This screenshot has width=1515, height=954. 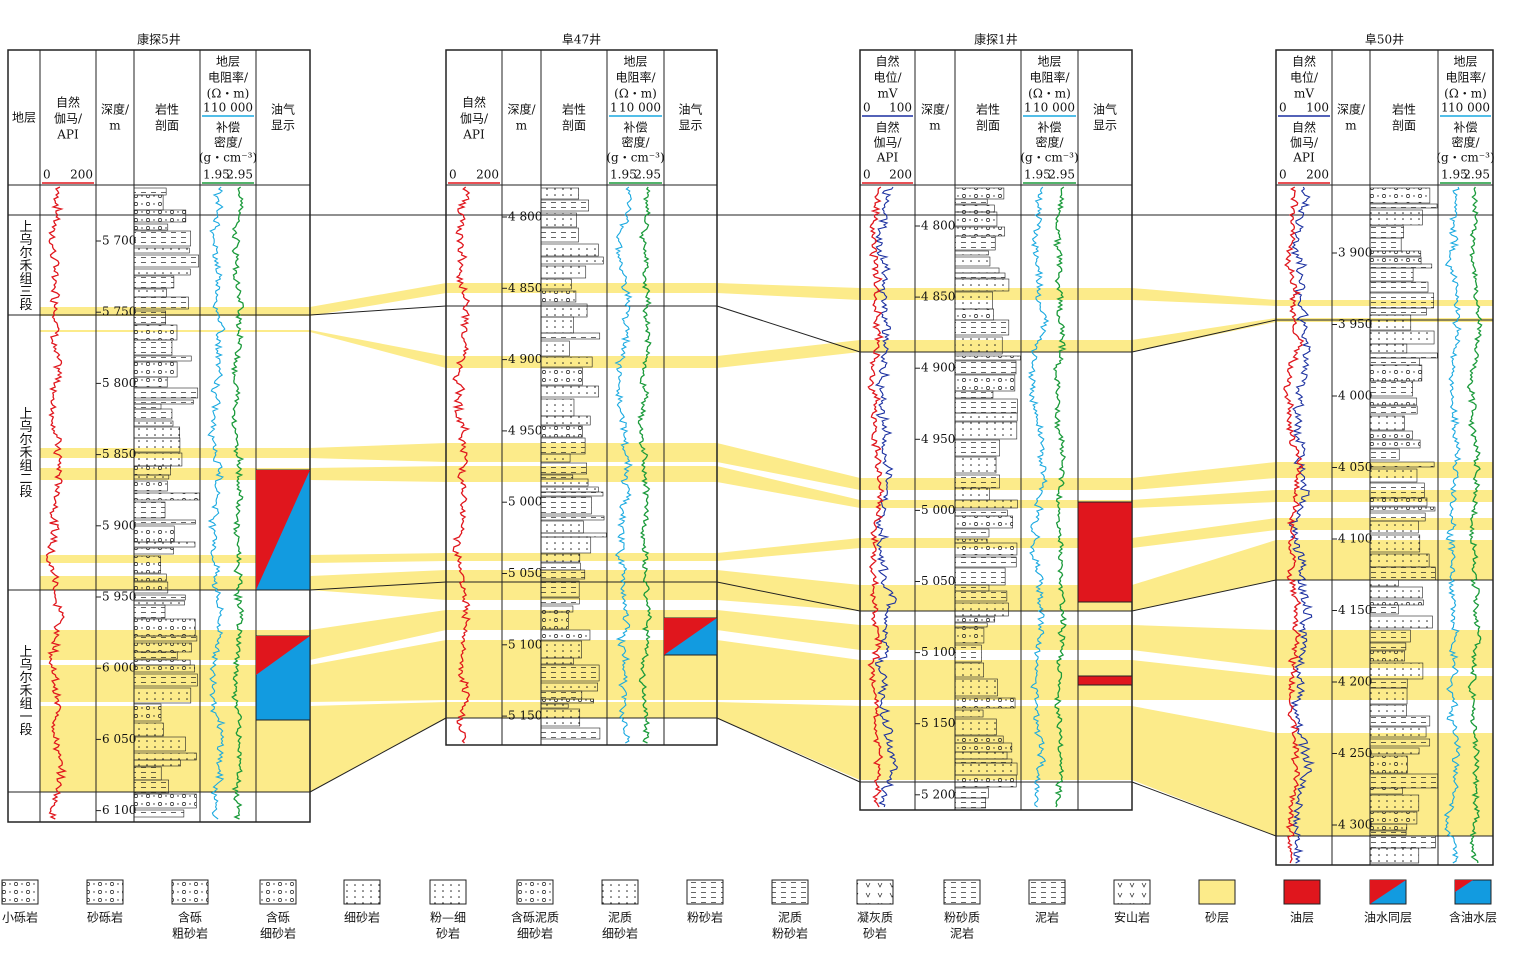 I want to click on scale-label: 200, so click(x=900, y=175).